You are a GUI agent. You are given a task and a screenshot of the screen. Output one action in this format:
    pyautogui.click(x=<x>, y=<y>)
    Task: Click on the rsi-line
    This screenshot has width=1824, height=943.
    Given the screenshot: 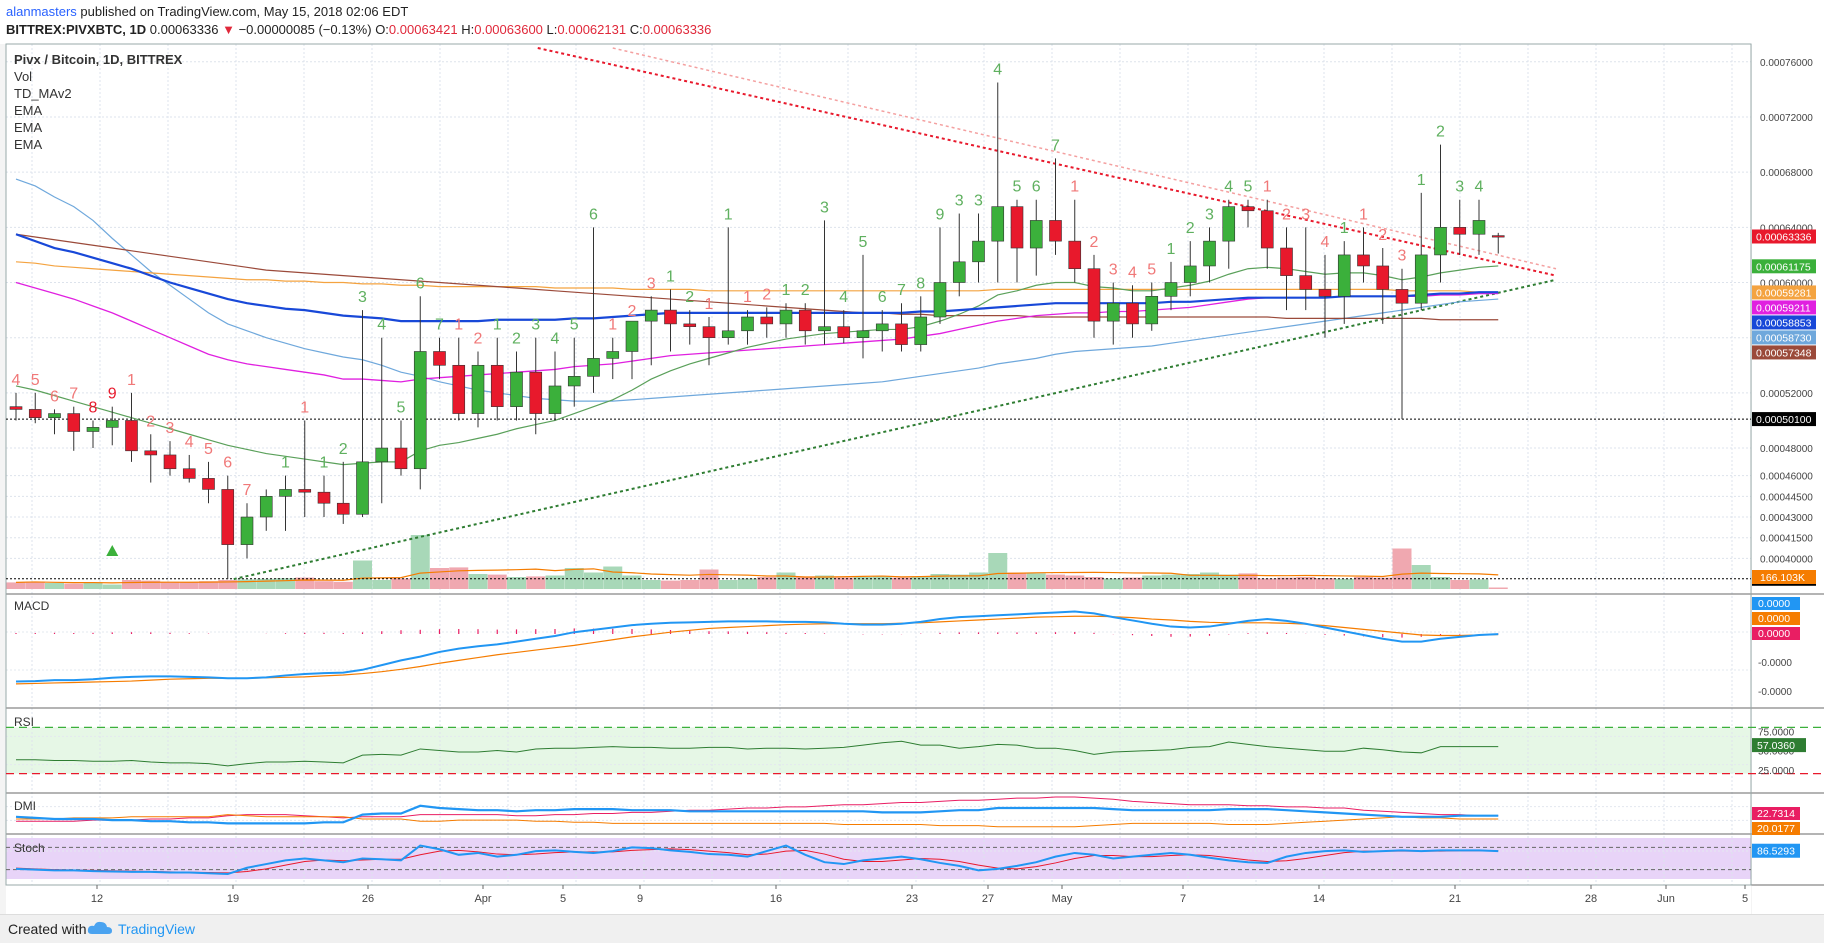 What is the action you would take?
    pyautogui.click(x=757, y=753)
    